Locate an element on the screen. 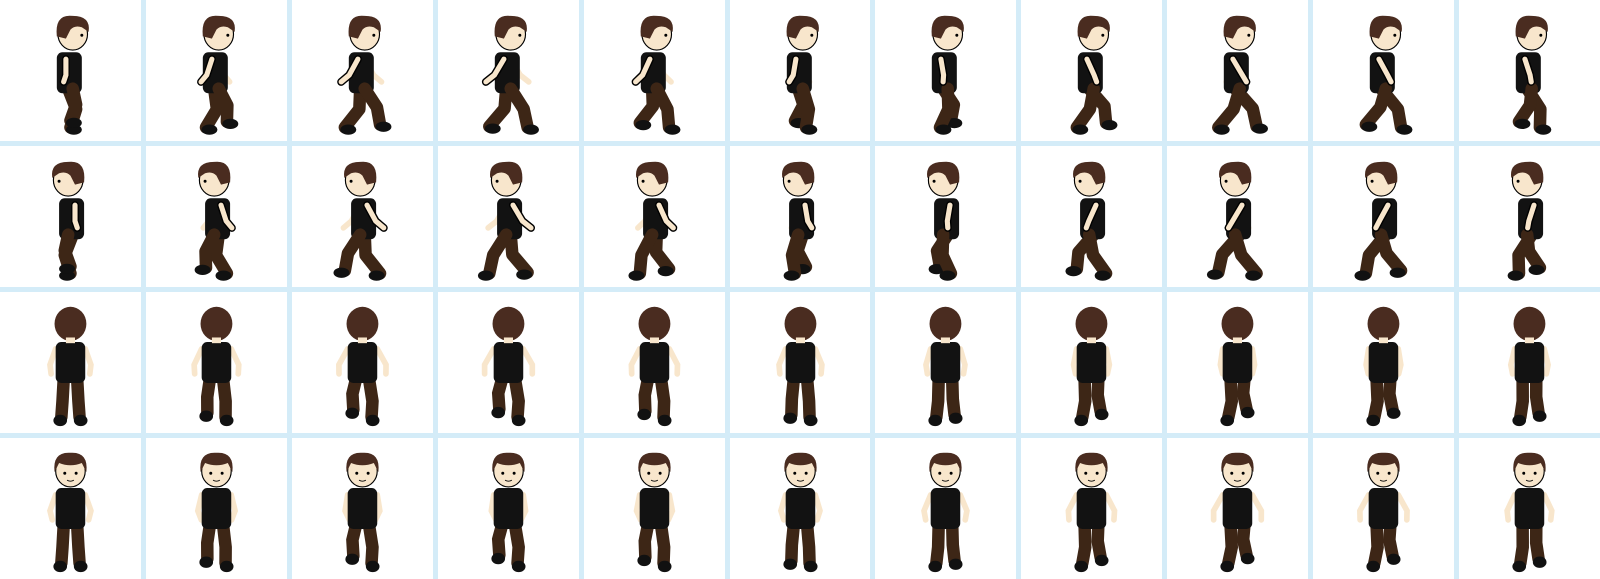  sprite-frame-r4-c9 is located at coordinates (1238, 508).